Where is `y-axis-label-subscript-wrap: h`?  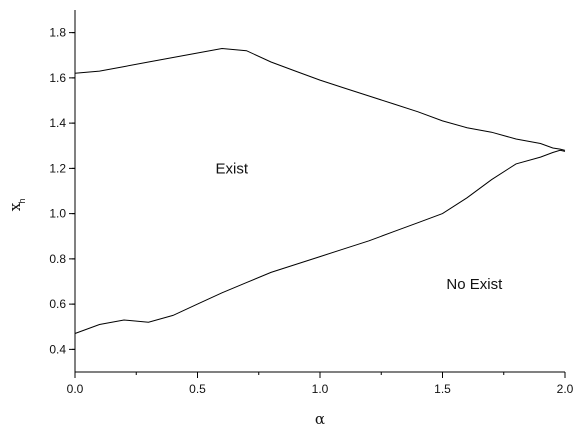 y-axis-label-subscript-wrap: h is located at coordinates (22, 200).